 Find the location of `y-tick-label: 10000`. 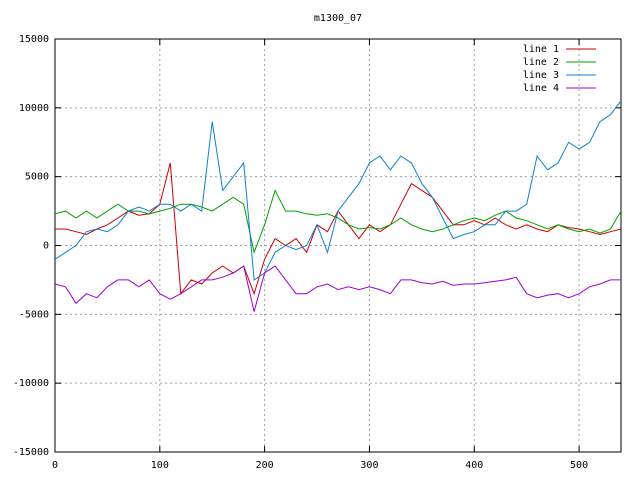

y-tick-label: 10000 is located at coordinates (34, 108).